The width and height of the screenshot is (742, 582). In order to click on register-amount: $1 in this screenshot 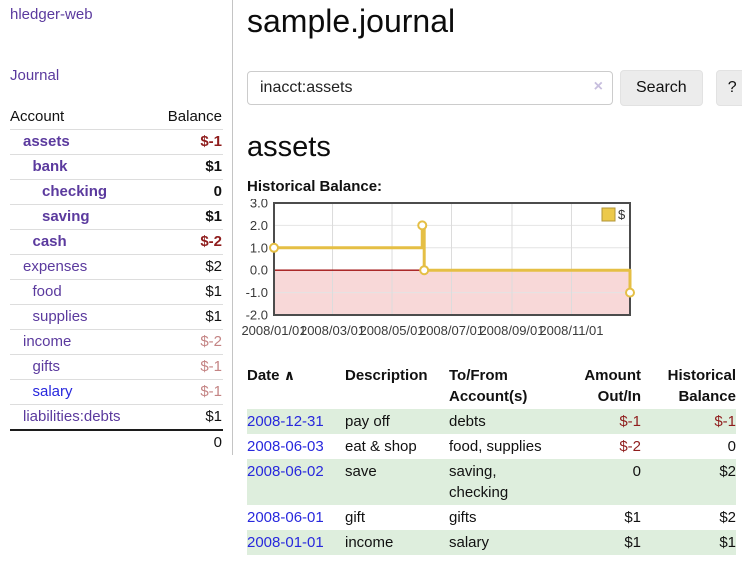, I will do `click(632, 542)`.